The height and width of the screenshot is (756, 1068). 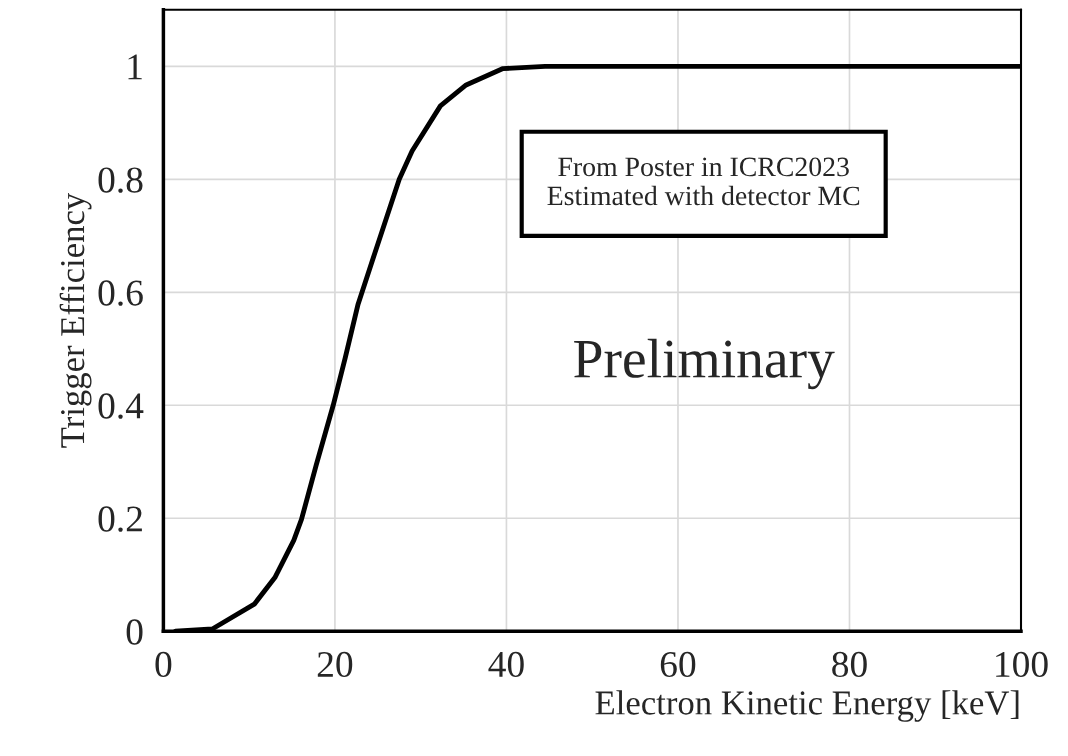 What do you see at coordinates (121, 406) in the screenshot?
I see `y-tick-label: 0.4` at bounding box center [121, 406].